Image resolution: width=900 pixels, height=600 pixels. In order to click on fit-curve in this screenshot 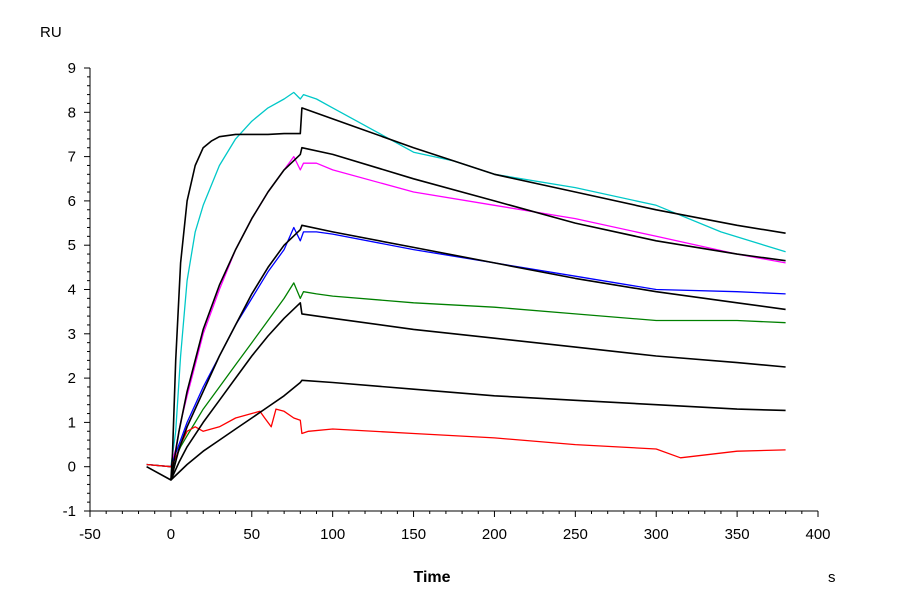, I will do `click(478, 430)`.